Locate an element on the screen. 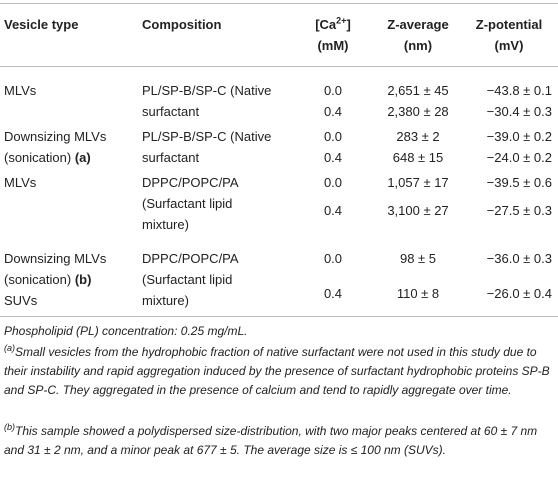 Image resolution: width=558 pixels, height=482 pixels. header-z-average: Z-average is located at coordinates (418, 24).